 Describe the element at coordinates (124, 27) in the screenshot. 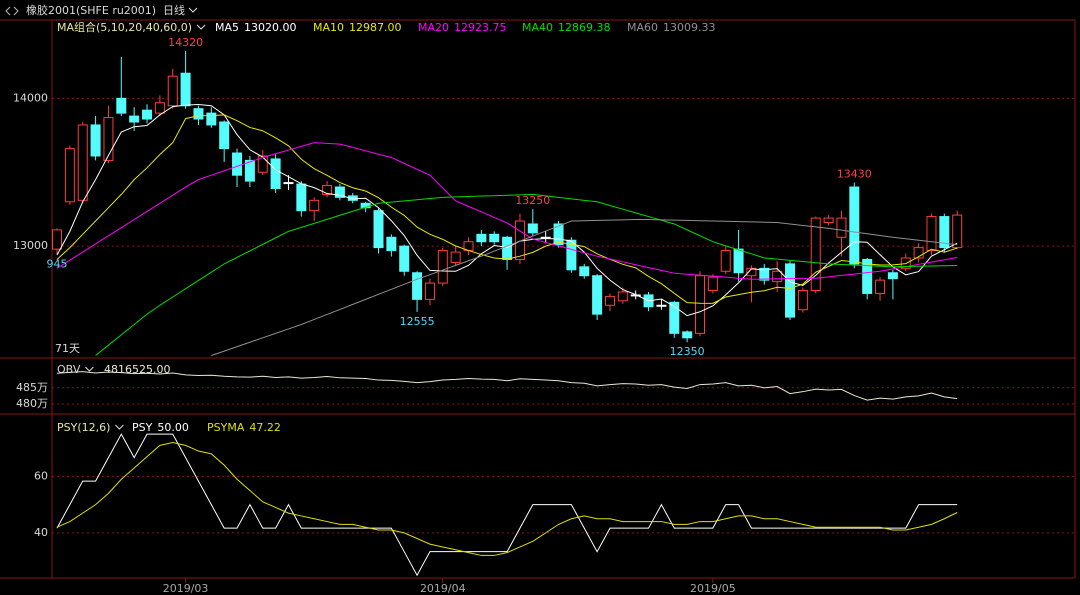

I see `pane-title: MA组合(5,10,20,40,60,0)` at that location.